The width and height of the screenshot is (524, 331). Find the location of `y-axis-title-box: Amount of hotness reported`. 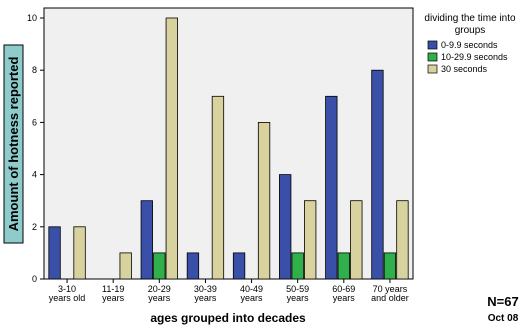

y-axis-title-box: Amount of hotness reported is located at coordinates (13, 144).